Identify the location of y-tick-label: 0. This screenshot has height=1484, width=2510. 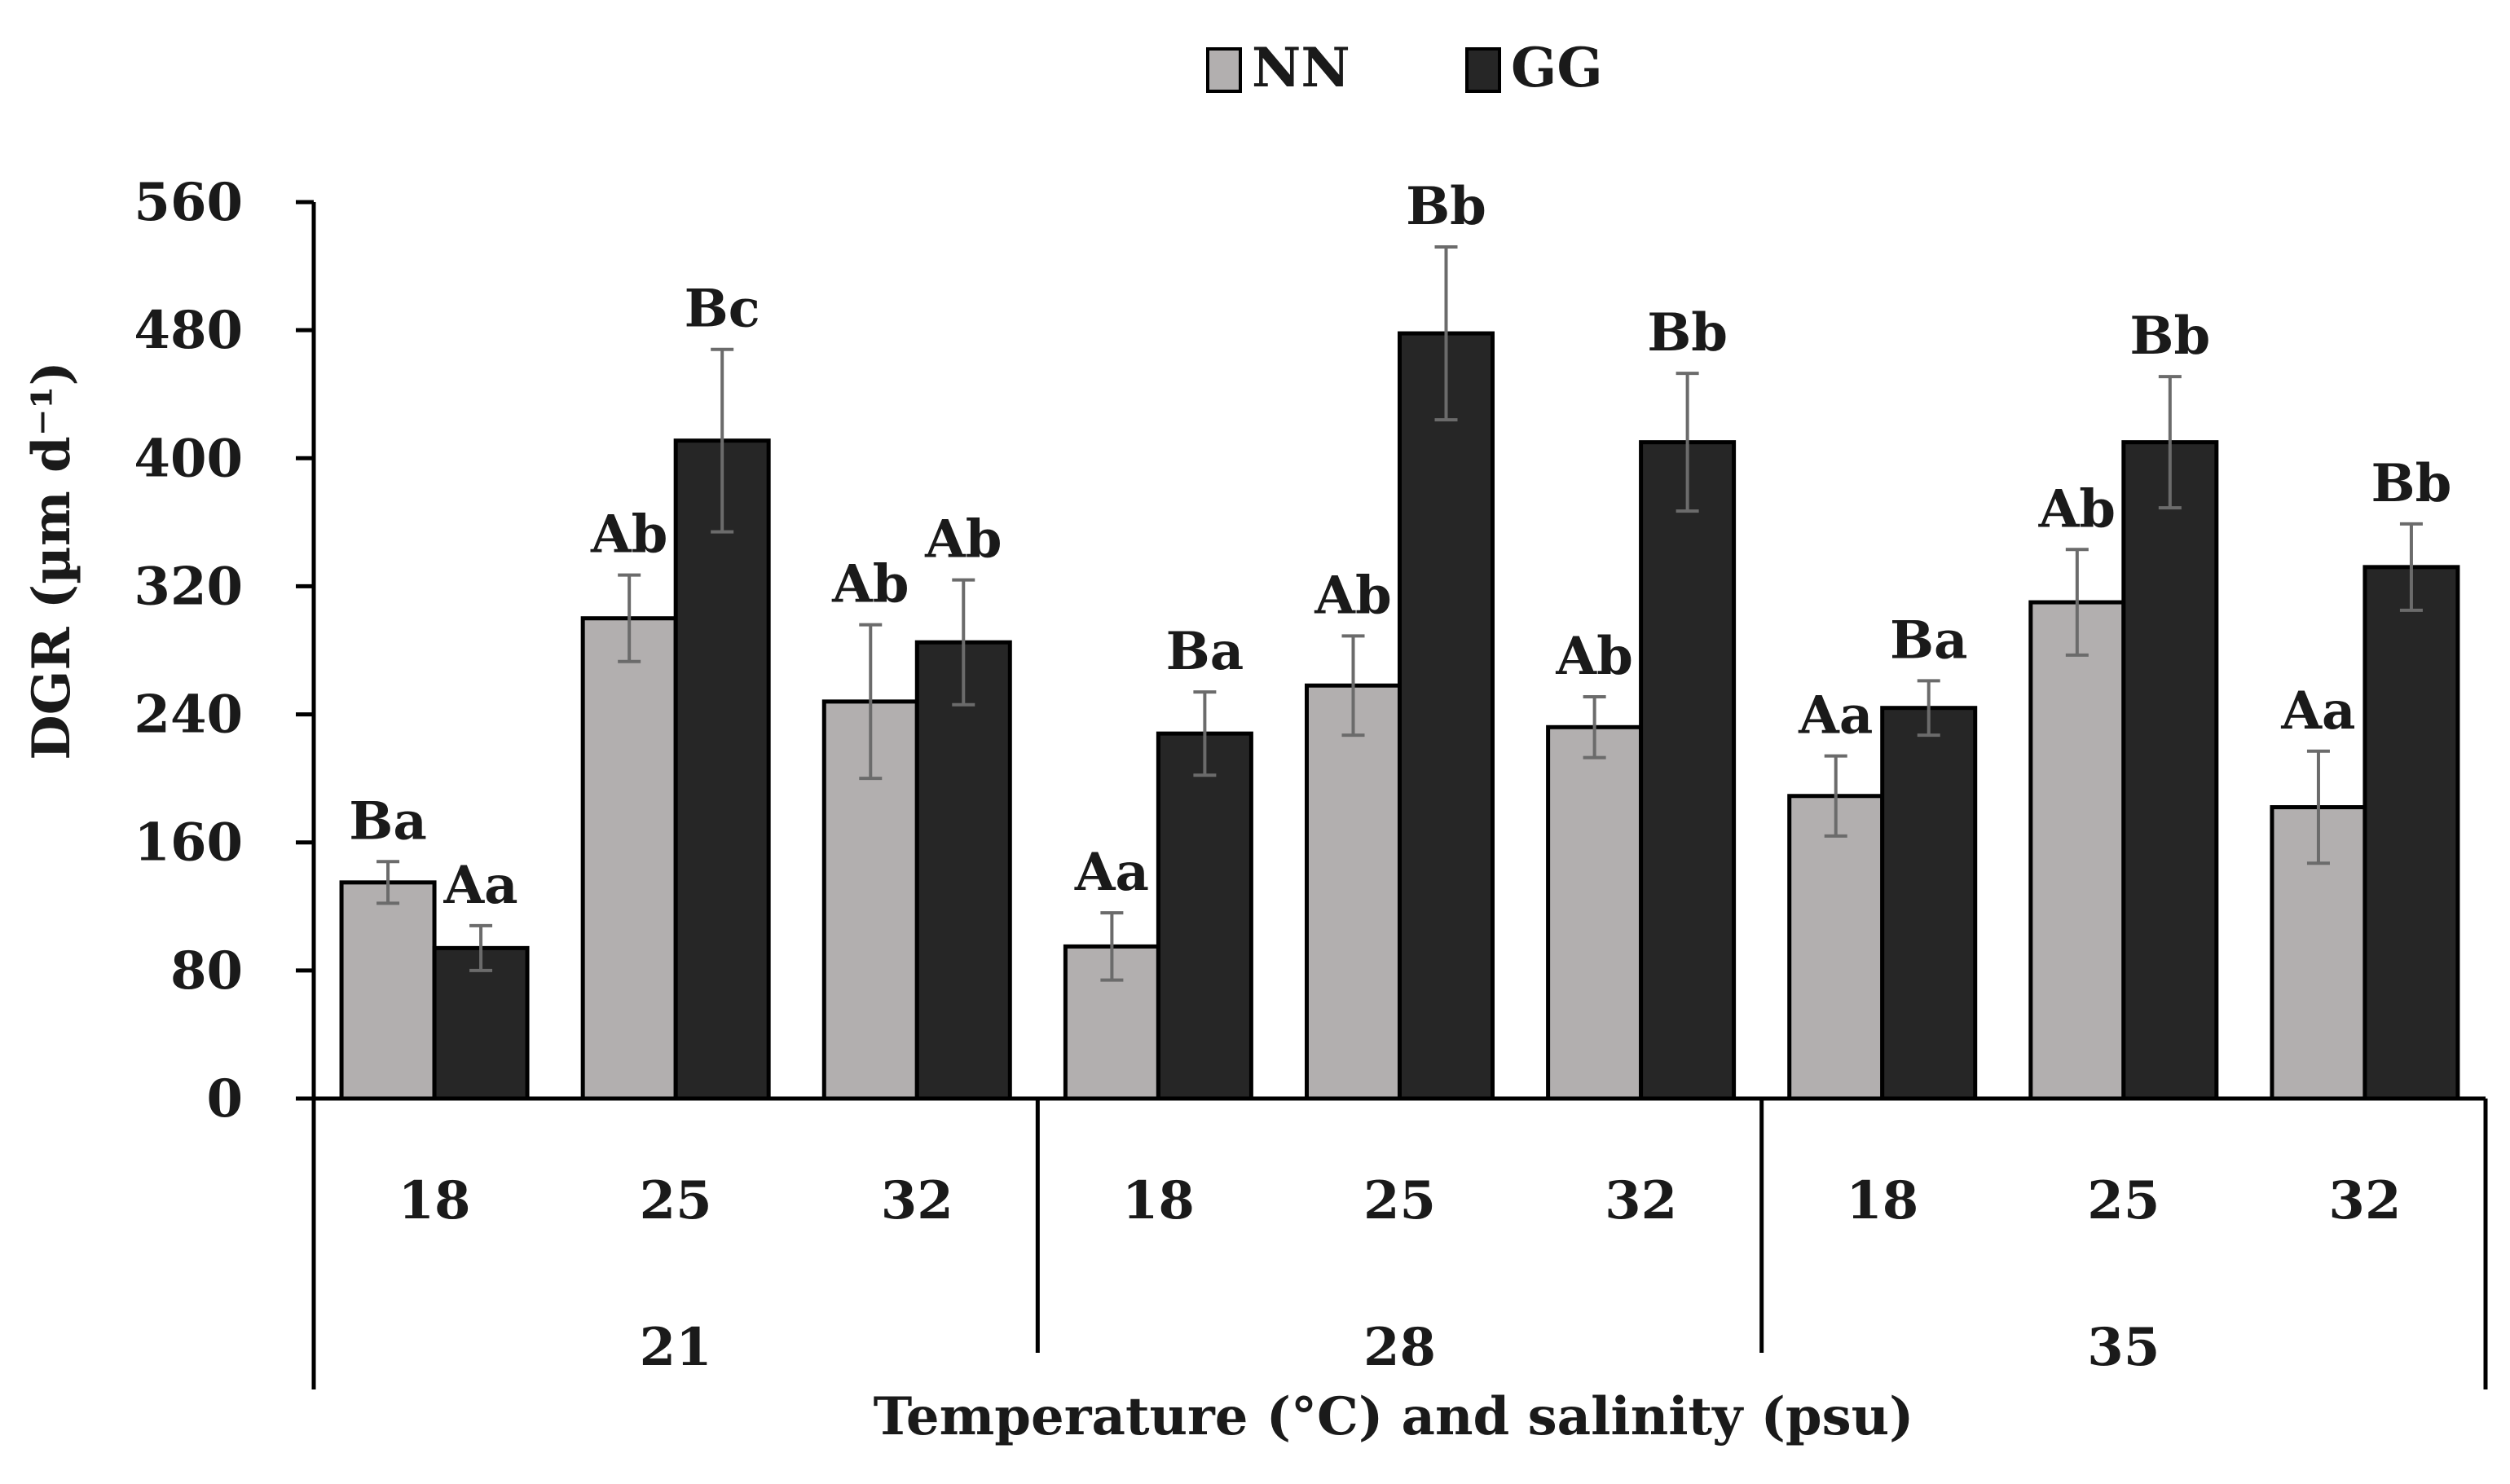
(225, 1099).